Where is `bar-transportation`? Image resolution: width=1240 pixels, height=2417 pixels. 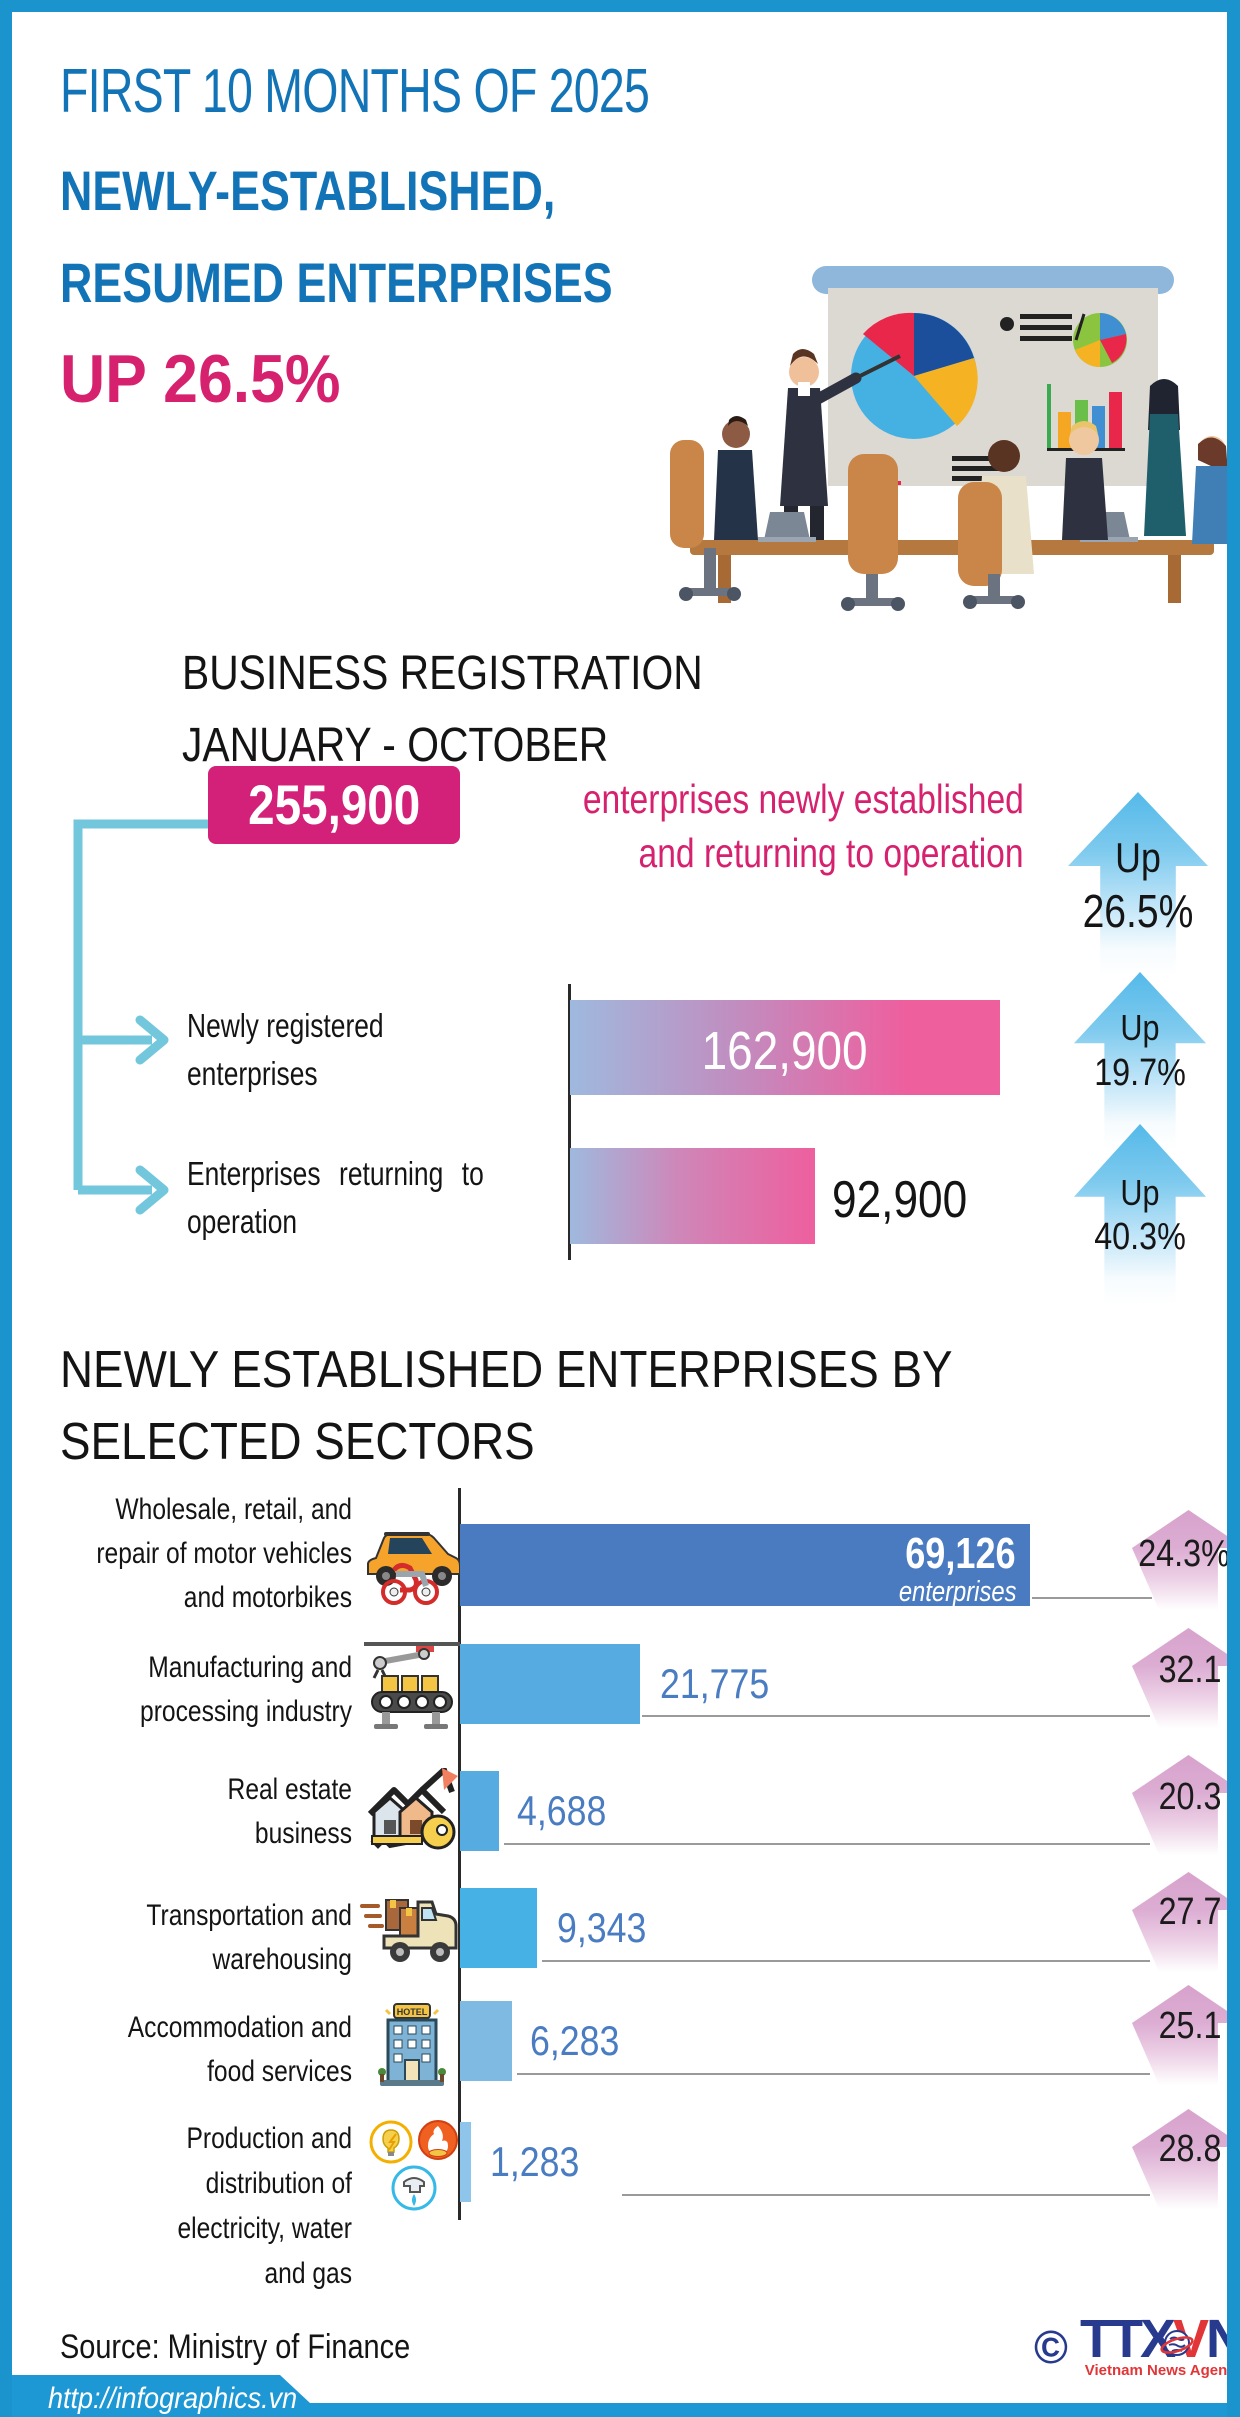
bar-transportation is located at coordinates (498, 1928).